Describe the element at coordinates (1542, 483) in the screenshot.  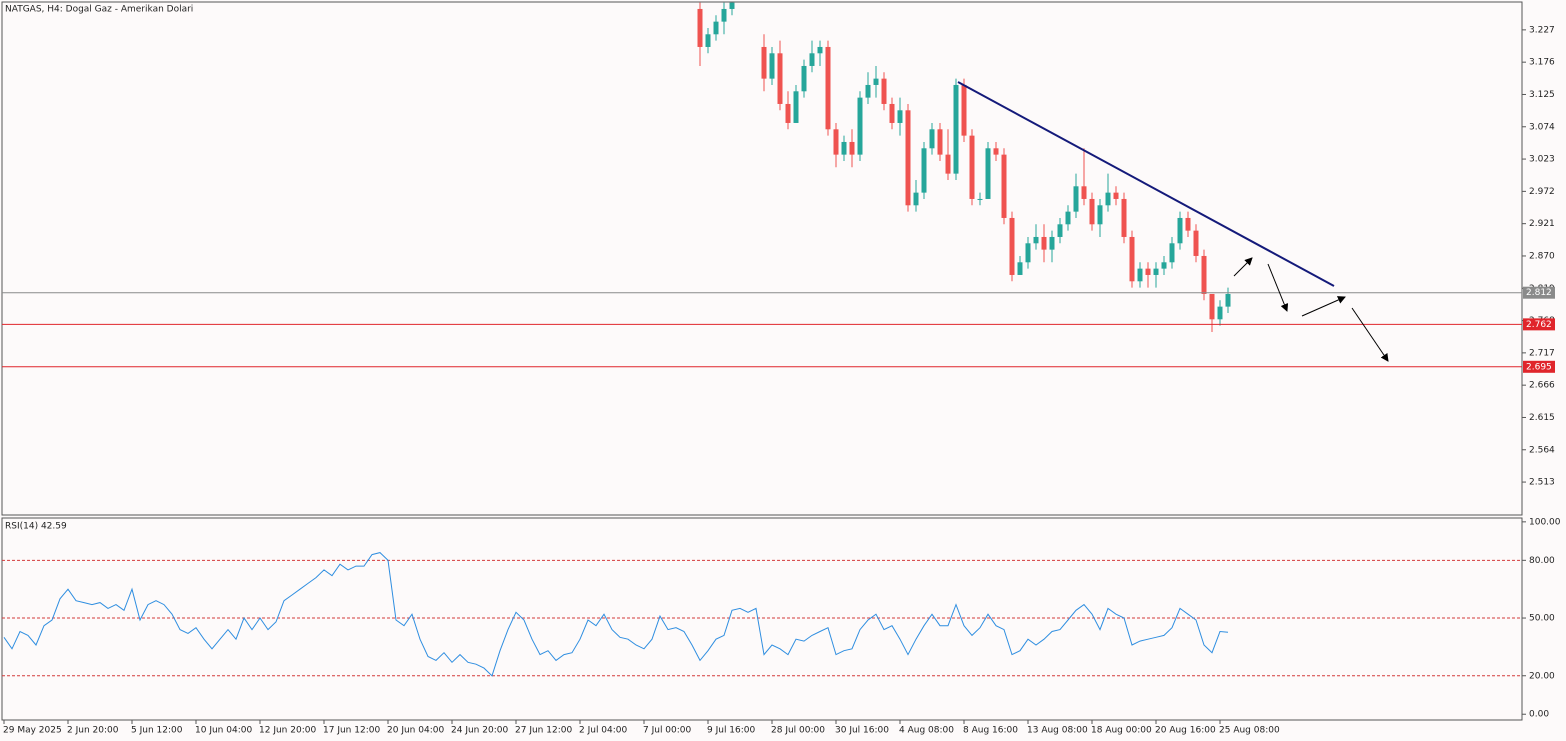
I see `y-tick-label: 2.513` at that location.